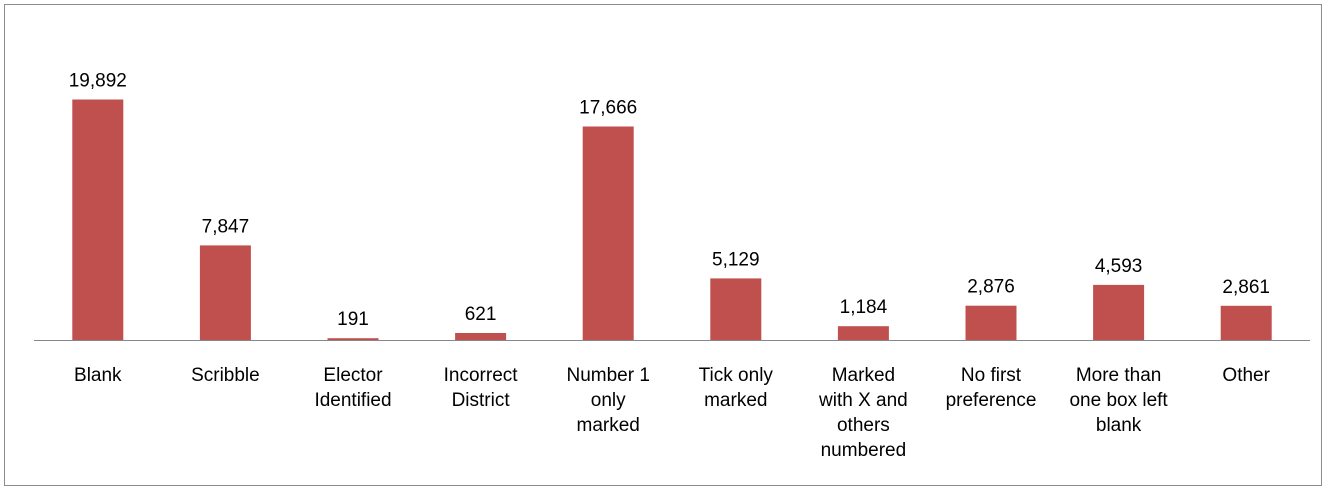 The image size is (1328, 492). What do you see at coordinates (1119, 375) in the screenshot?
I see `category-label-line: More than` at bounding box center [1119, 375].